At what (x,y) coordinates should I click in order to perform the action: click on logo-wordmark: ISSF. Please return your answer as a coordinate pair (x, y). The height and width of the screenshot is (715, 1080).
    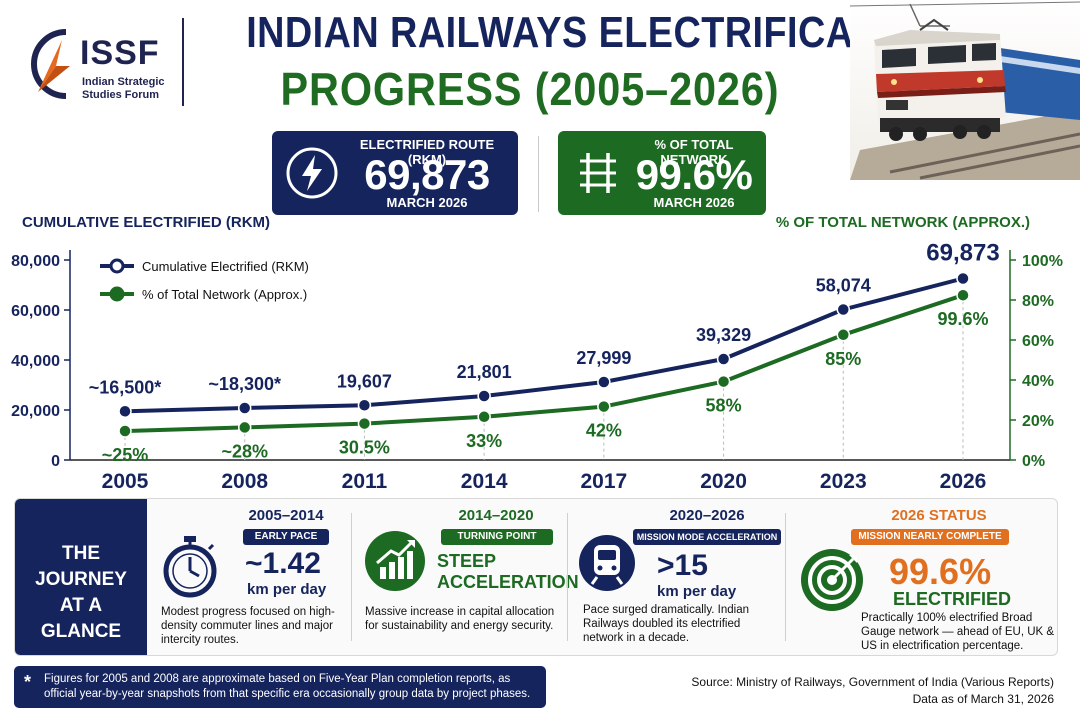
    Looking at the image, I should click on (120, 53).